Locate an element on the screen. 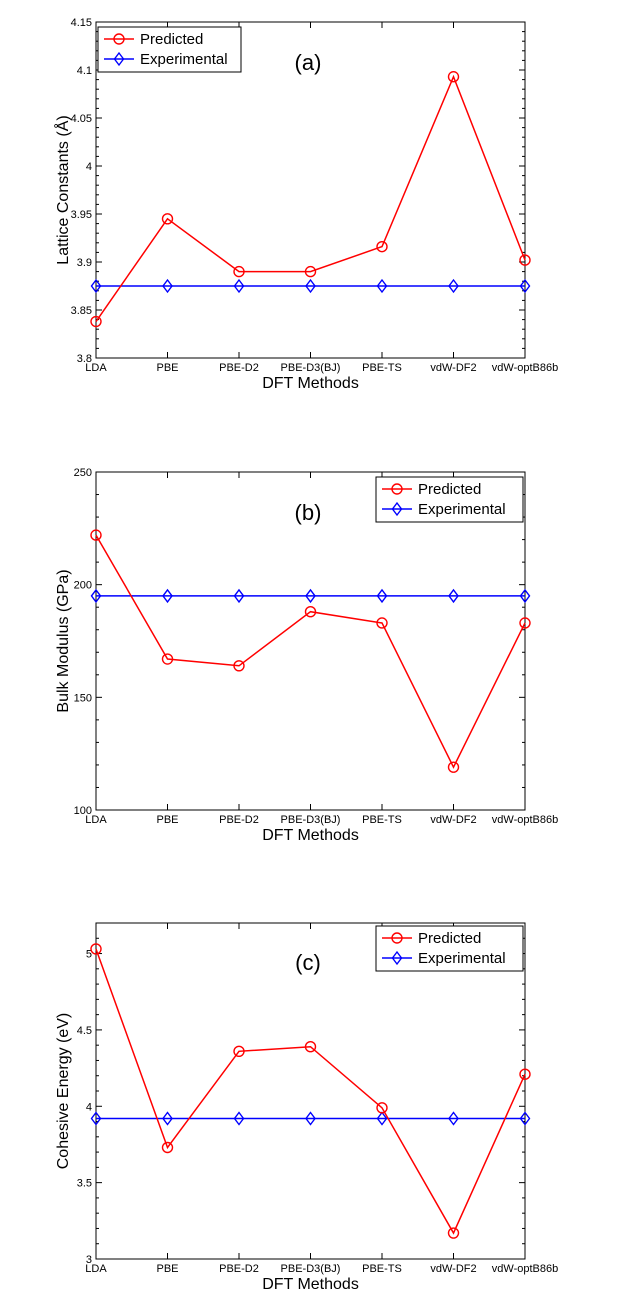 The width and height of the screenshot is (620, 1299). y-axis-label: Lattice Constants (Å) is located at coordinates (62, 189).